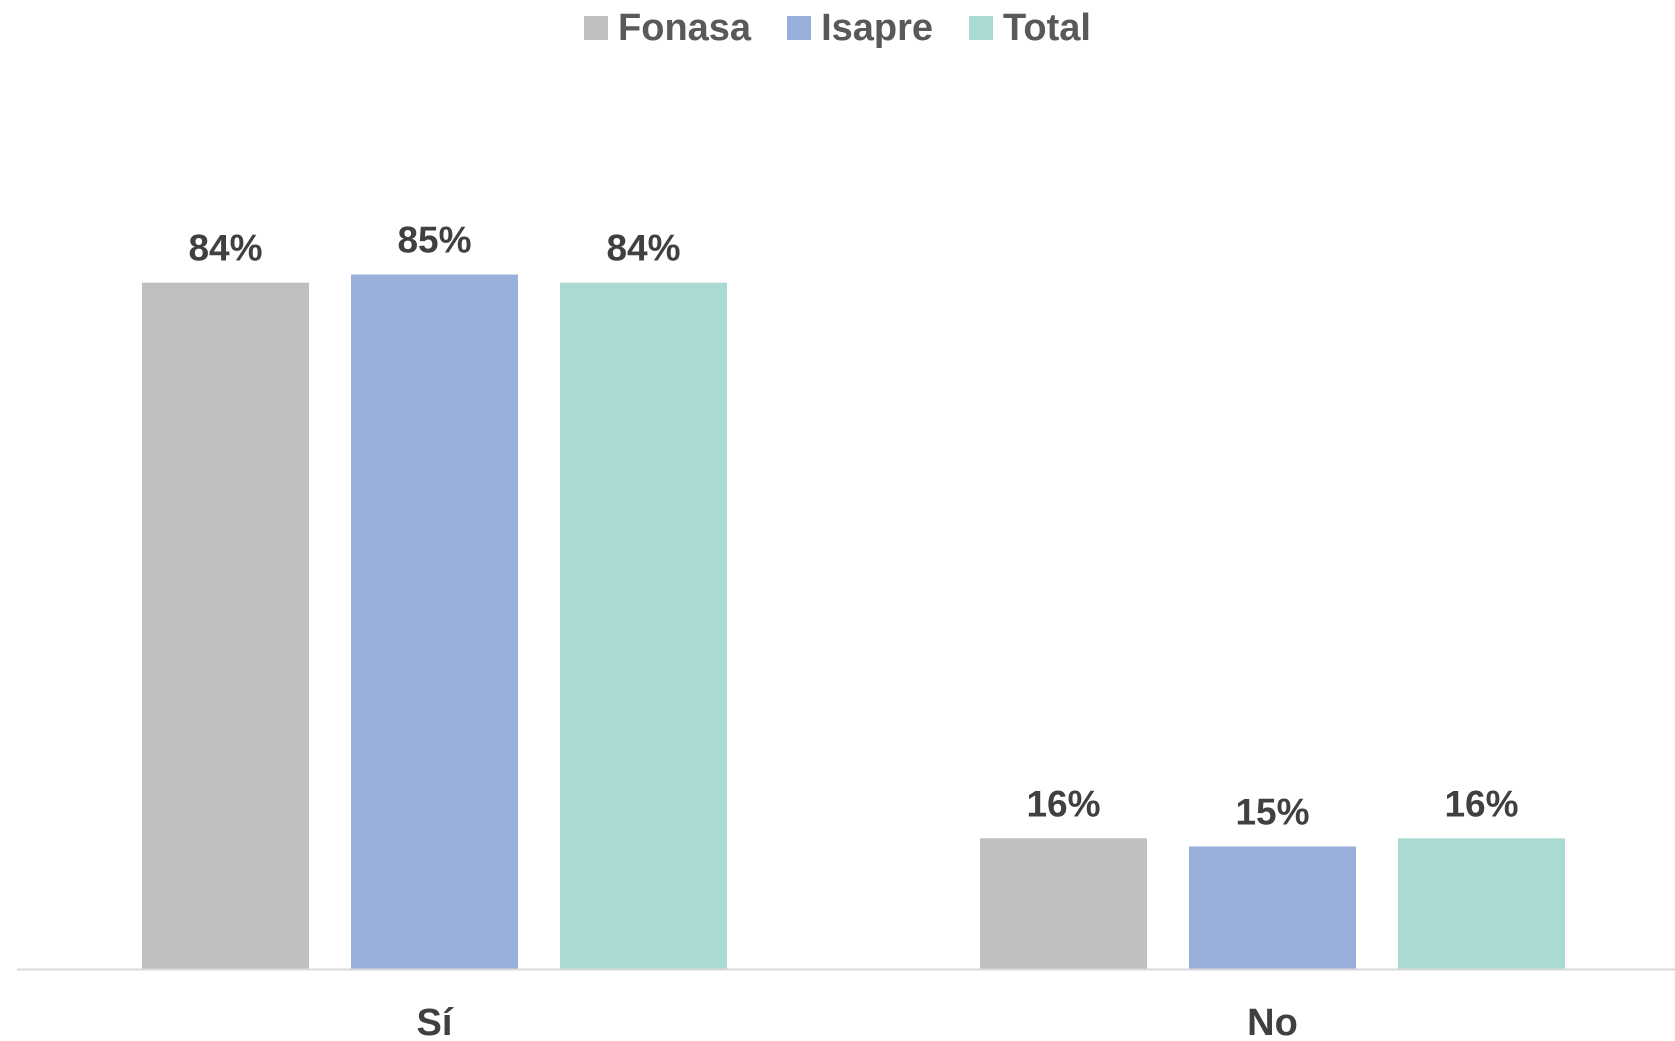 This screenshot has width=1675, height=1041. Describe the element at coordinates (1063, 903) in the screenshot. I see `bar-fonasa-no` at that location.